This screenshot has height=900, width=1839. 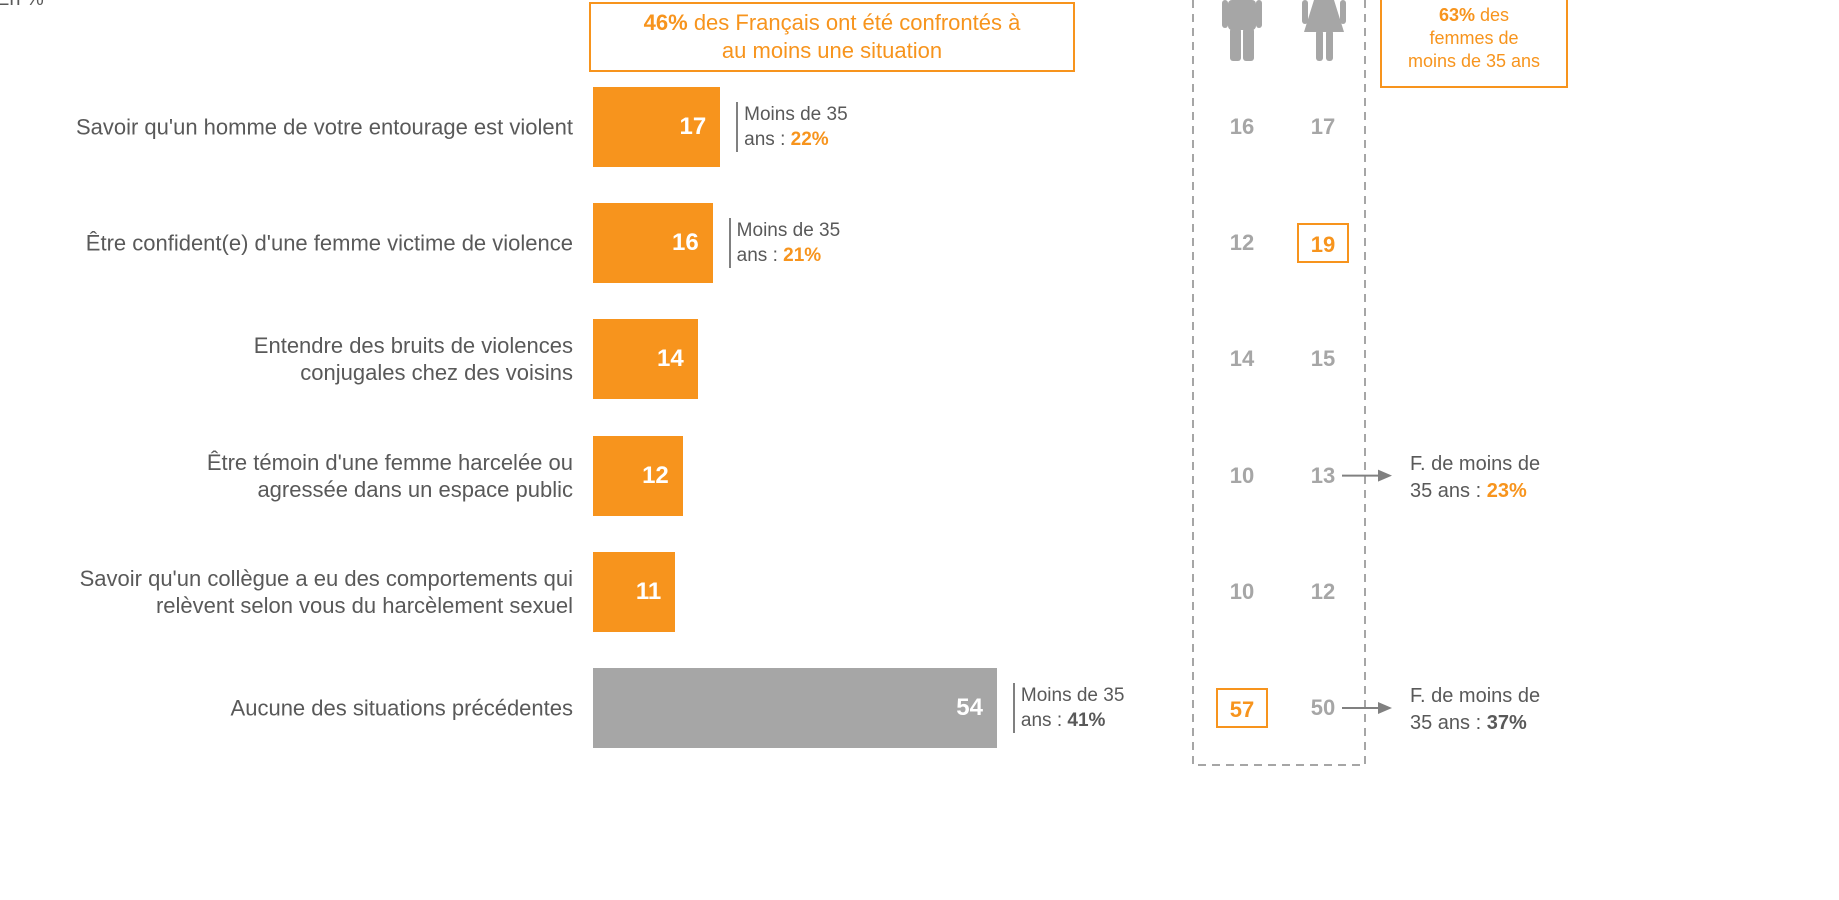 What do you see at coordinates (648, 591) in the screenshot?
I see `bar-value: 11` at bounding box center [648, 591].